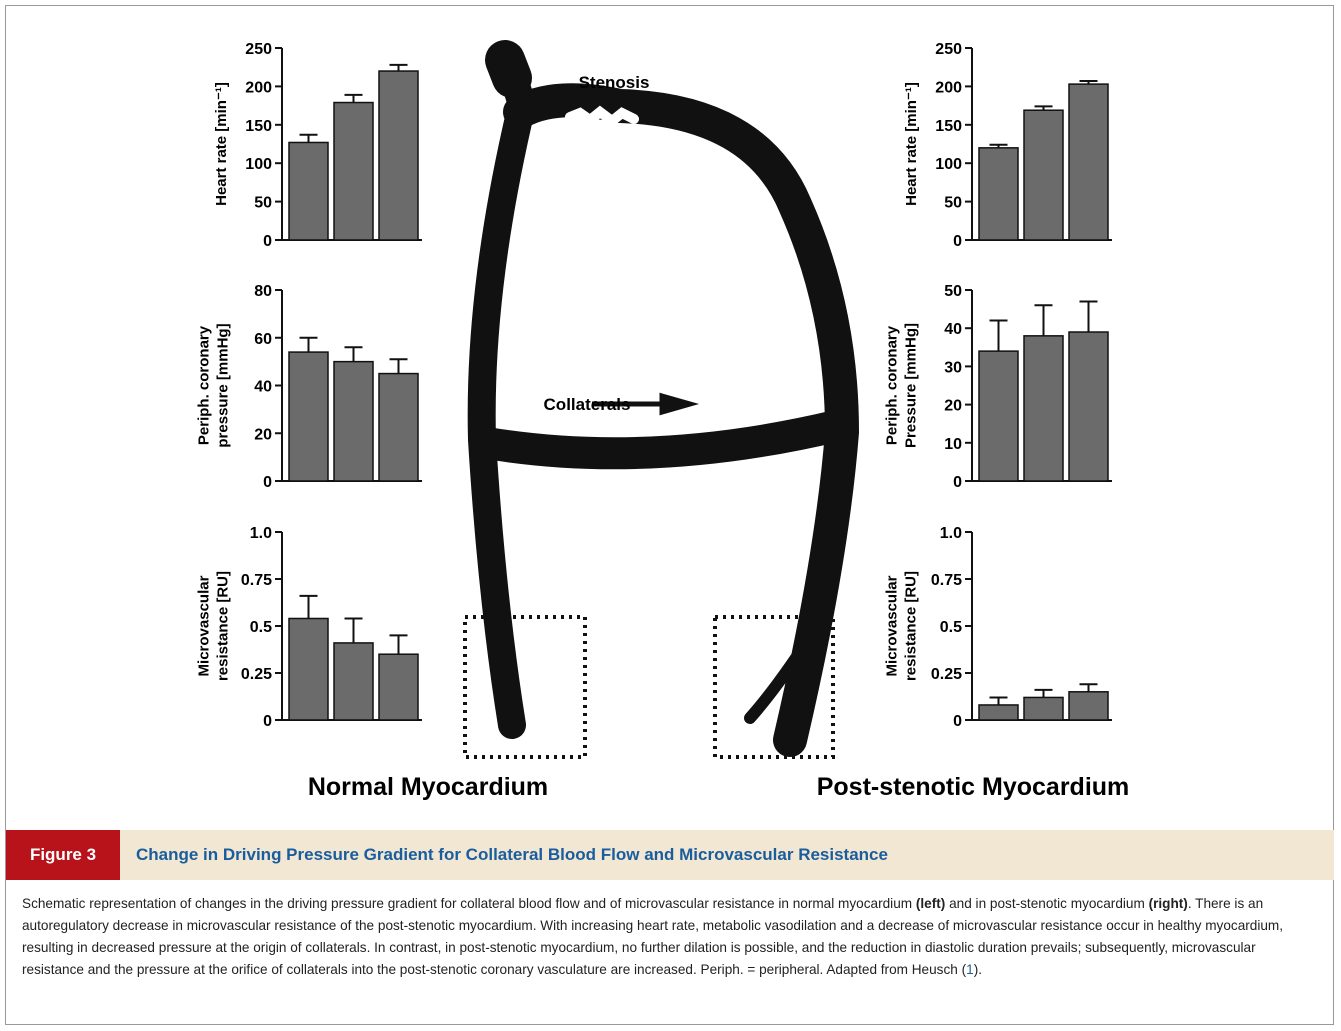  Describe the element at coordinates (911, 385) in the screenshot. I see `y-axis-label: Pressure [mmHg]` at that location.